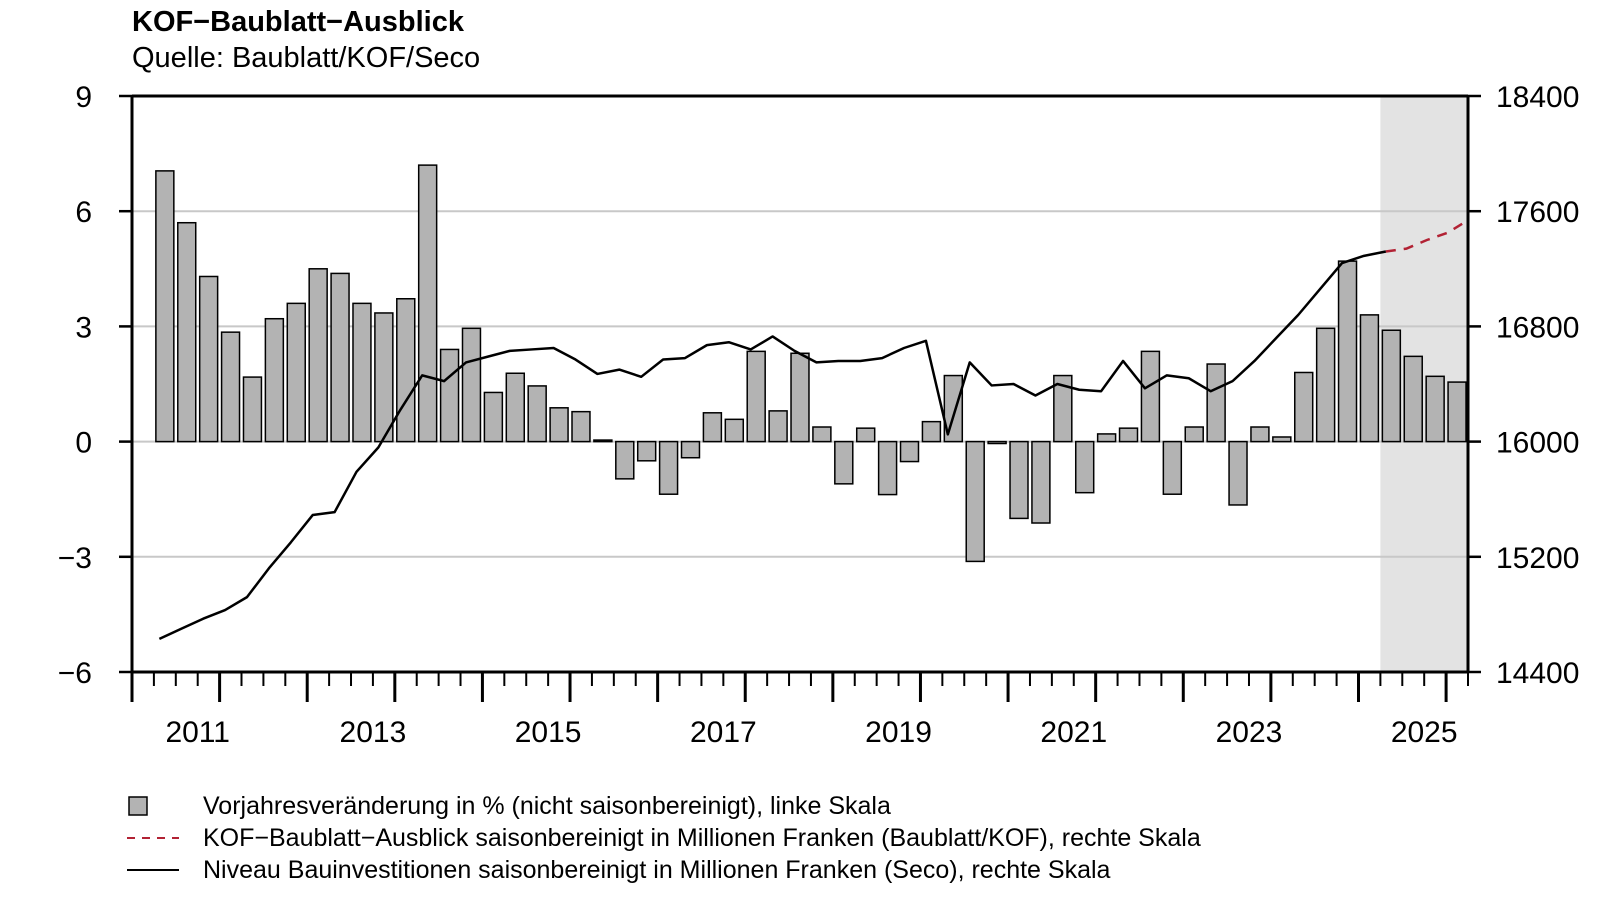 This screenshot has width=1600, height=908. I want to click on right-axis-tick-label: 16000, so click(1537, 443).